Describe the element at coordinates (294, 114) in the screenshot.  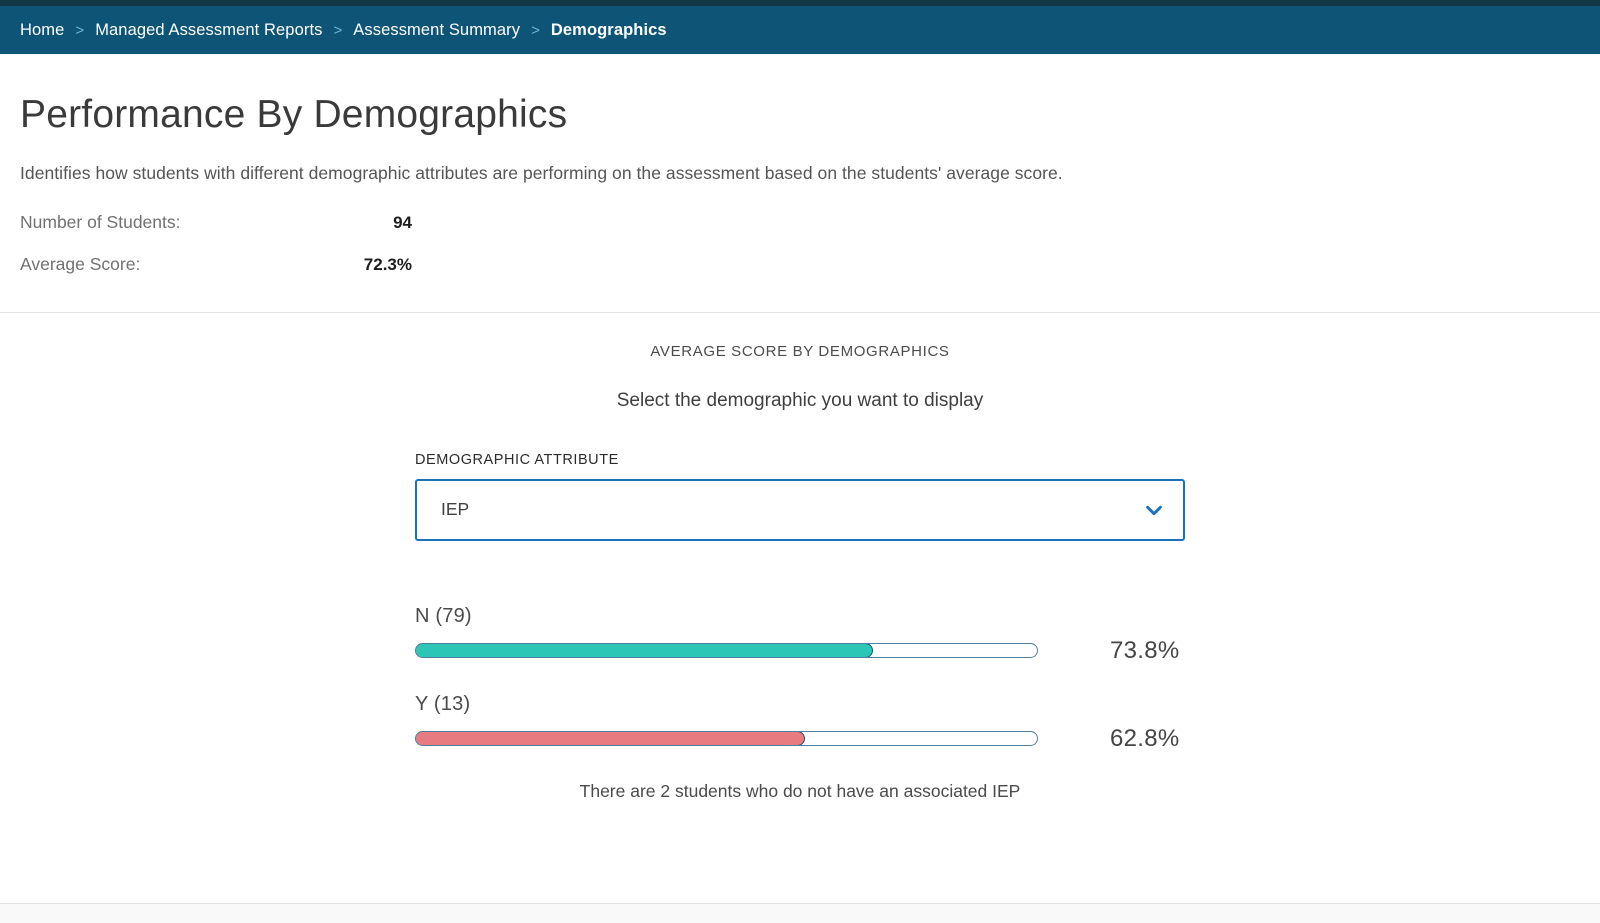
I see `page-title: Performance By Demographics` at that location.